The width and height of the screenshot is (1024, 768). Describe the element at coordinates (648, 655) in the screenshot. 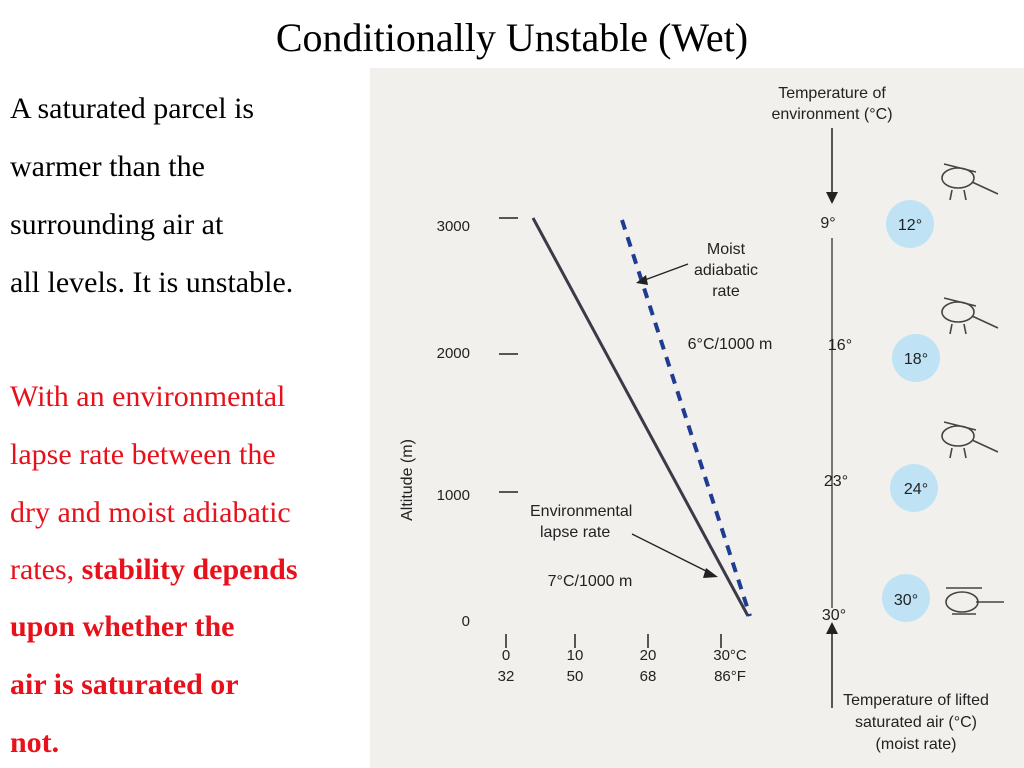

I see `x-tick-c-20: 20` at that location.